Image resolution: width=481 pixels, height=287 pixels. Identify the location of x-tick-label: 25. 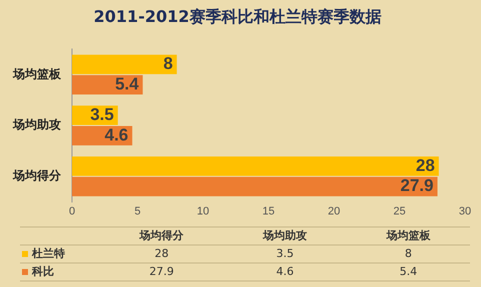
(399, 211).